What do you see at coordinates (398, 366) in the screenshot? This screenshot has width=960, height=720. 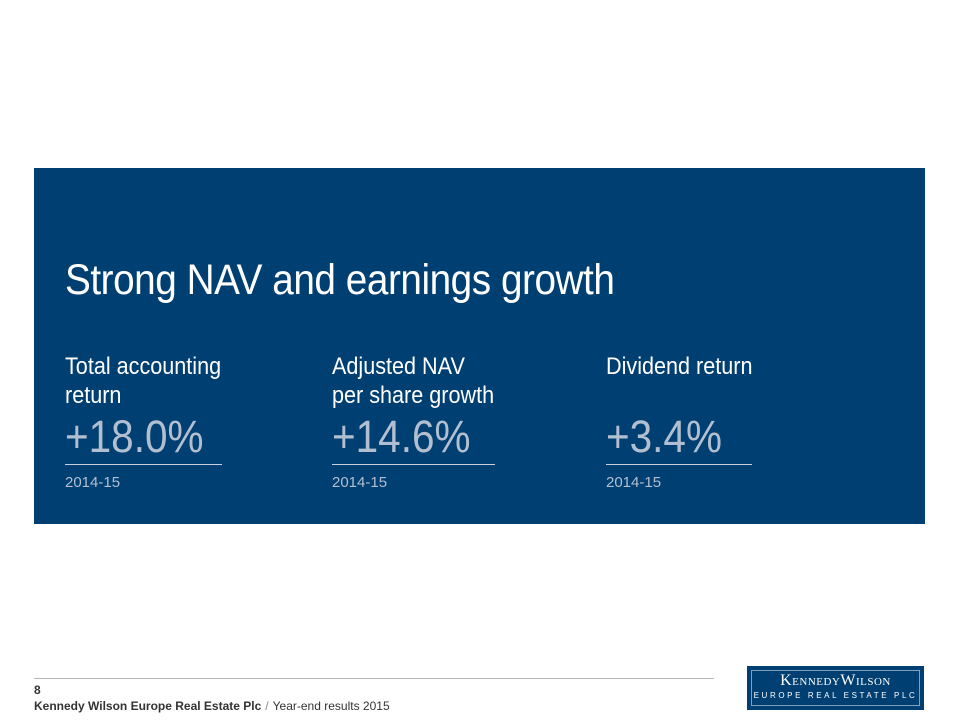 I see `metric-label-line1: Adjusted NAV` at bounding box center [398, 366].